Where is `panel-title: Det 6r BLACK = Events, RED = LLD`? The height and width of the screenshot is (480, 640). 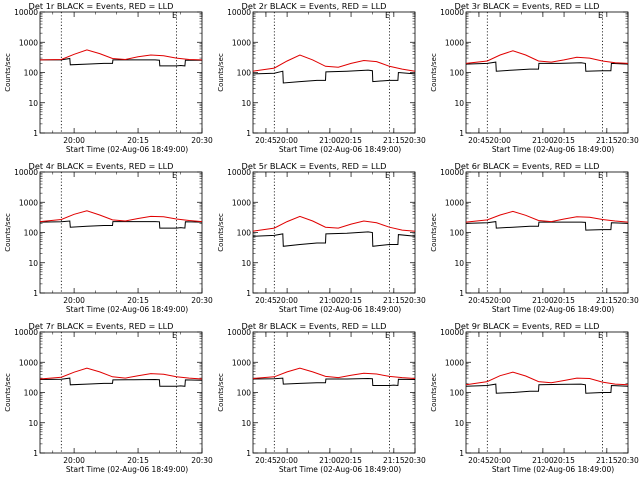 panel-title: Det 6r BLACK = Events, RED = LLD is located at coordinates (527, 166).